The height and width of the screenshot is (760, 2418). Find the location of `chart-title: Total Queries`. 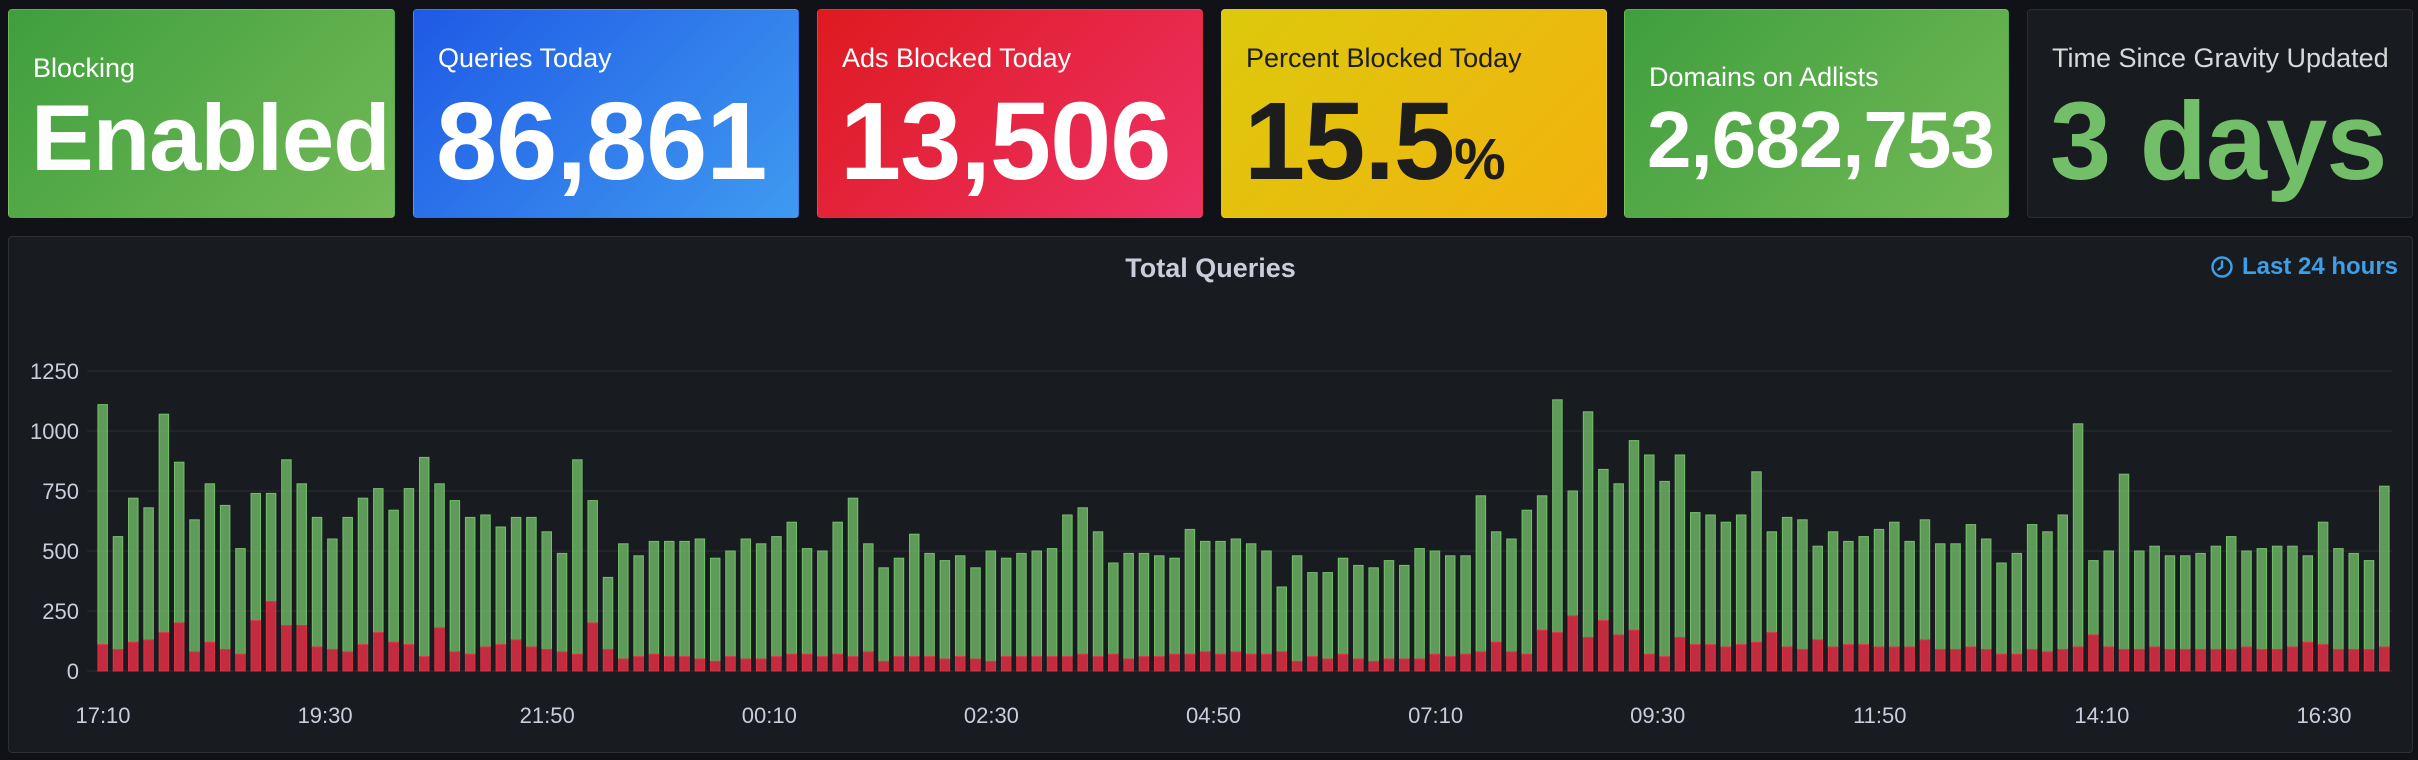

chart-title: Total Queries is located at coordinates (1210, 268).